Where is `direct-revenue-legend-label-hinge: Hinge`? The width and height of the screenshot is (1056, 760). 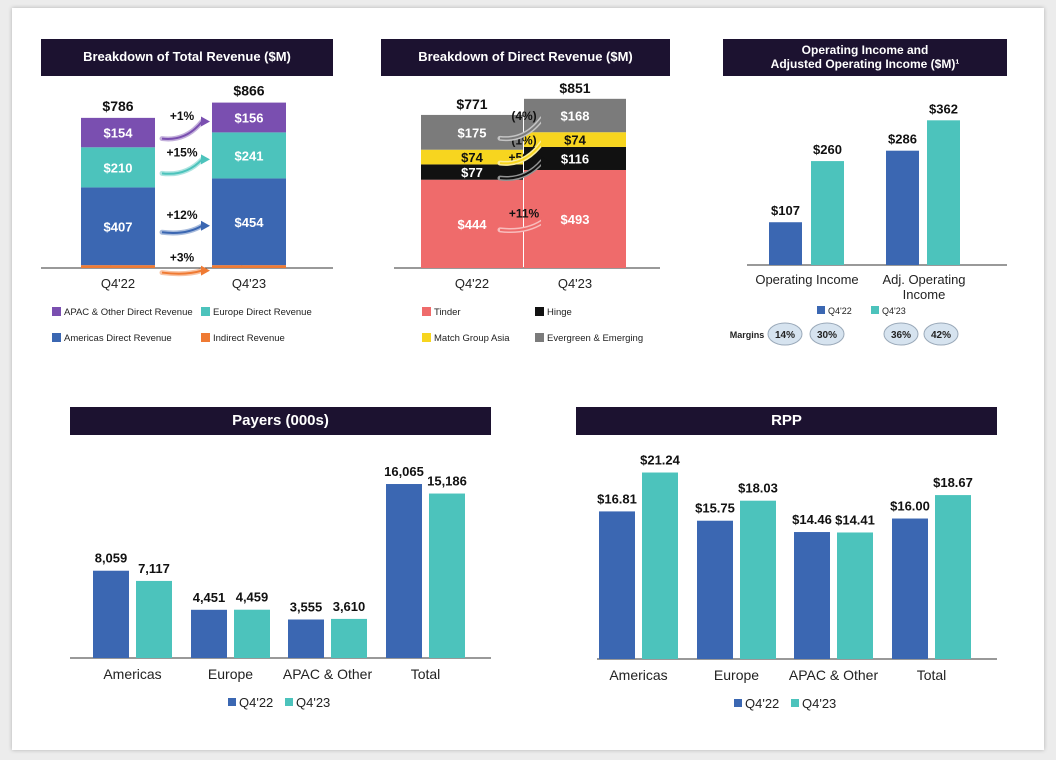 direct-revenue-legend-label-hinge: Hinge is located at coordinates (559, 312).